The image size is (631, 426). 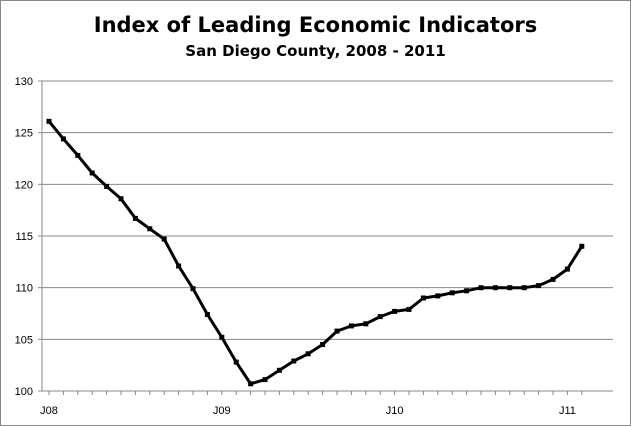 I want to click on y-tick-label-115: 115, so click(x=24, y=237).